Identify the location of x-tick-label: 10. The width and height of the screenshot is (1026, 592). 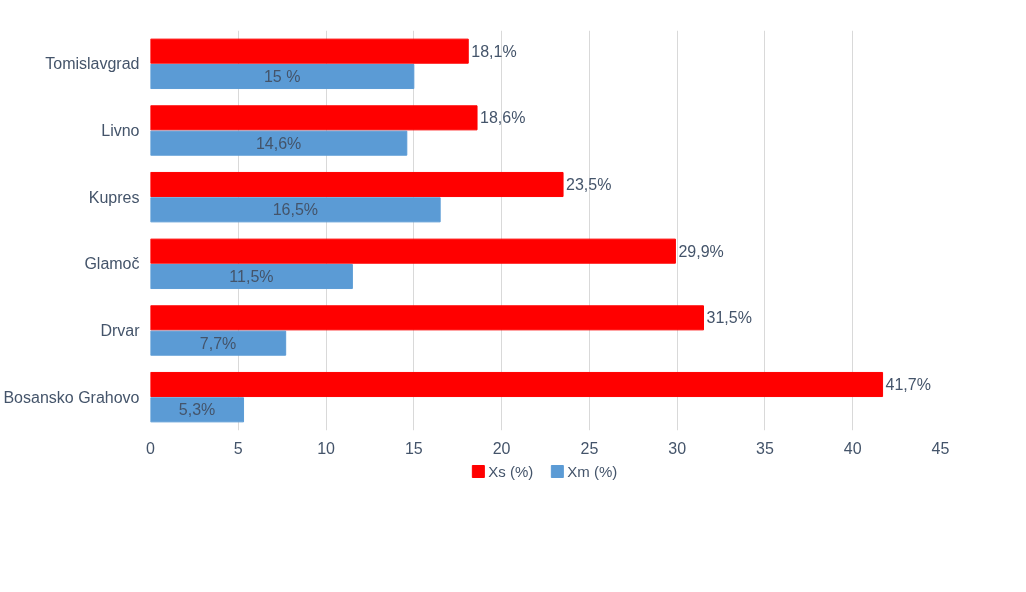
(326, 448).